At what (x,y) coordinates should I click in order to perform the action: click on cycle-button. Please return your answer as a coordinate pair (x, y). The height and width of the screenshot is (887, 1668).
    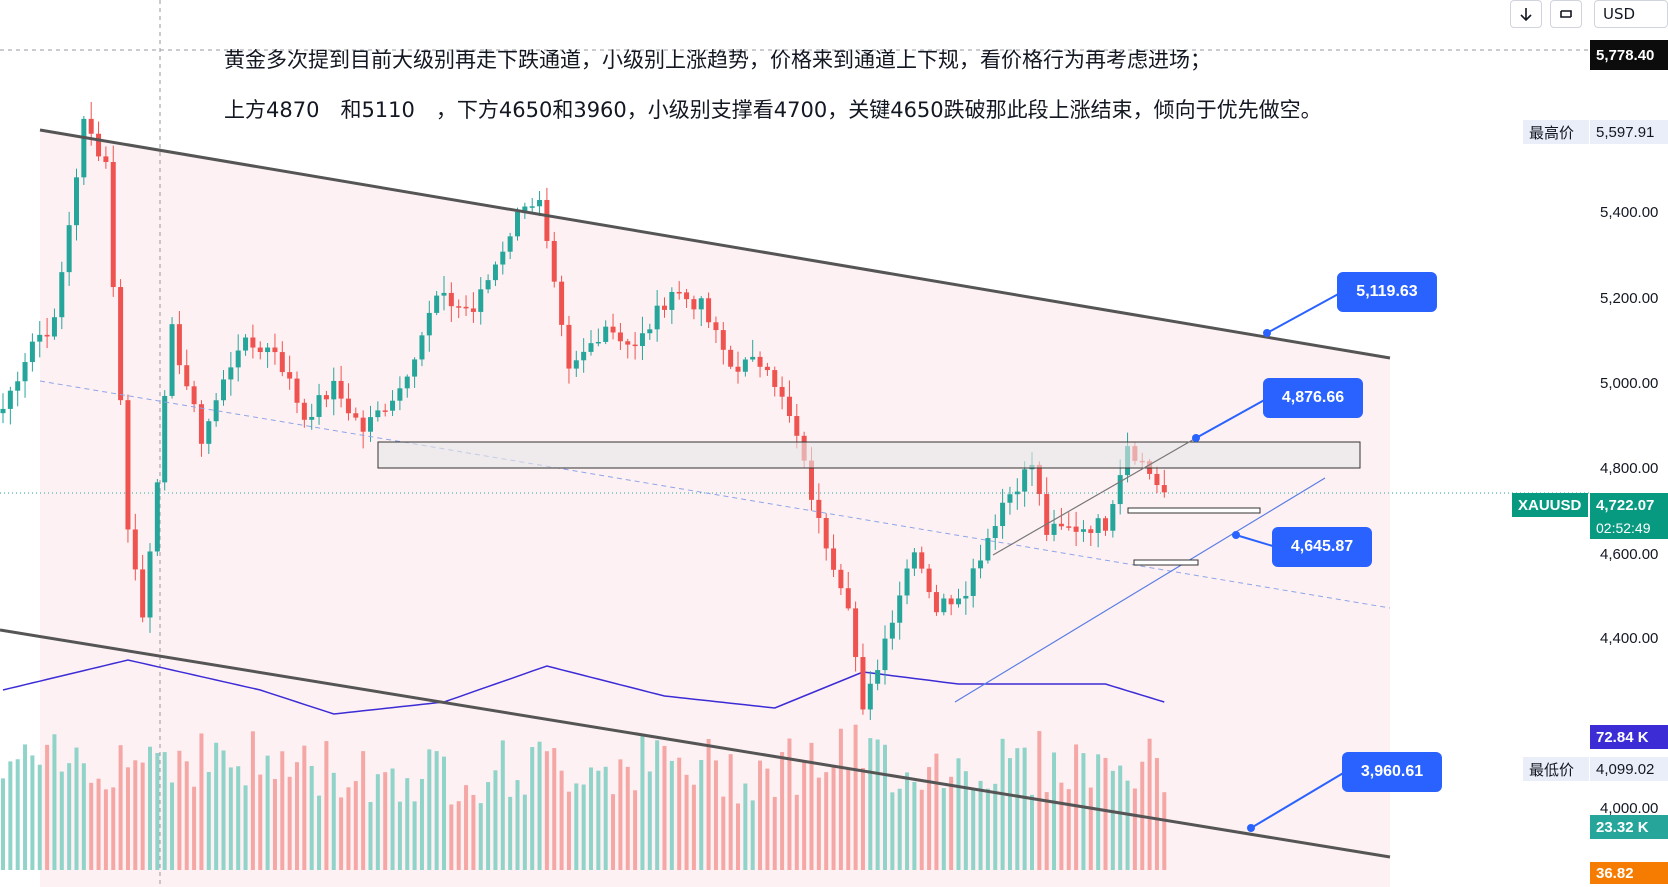
    Looking at the image, I should click on (1566, 14).